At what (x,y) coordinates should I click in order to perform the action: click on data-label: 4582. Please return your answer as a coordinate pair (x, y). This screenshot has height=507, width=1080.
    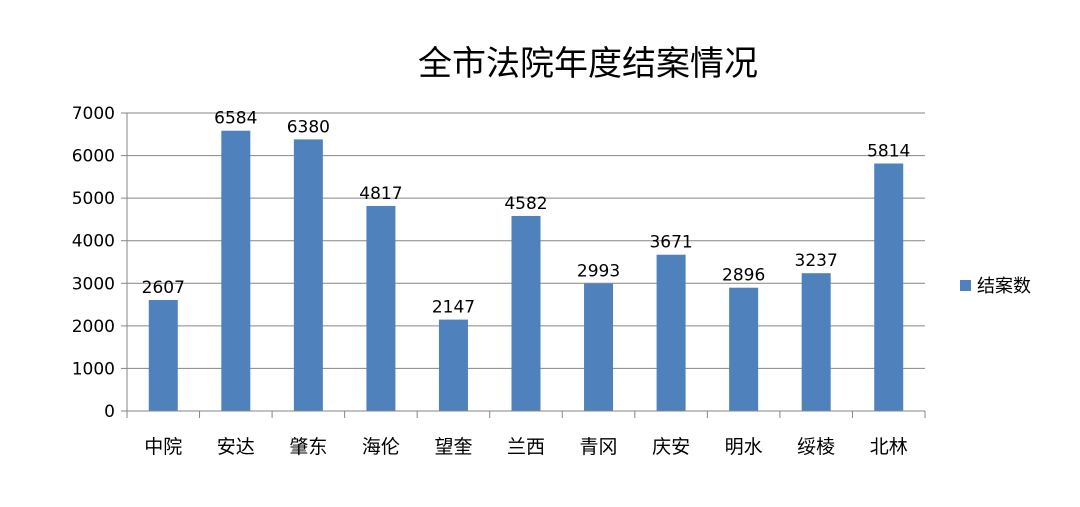
    Looking at the image, I should click on (525, 204).